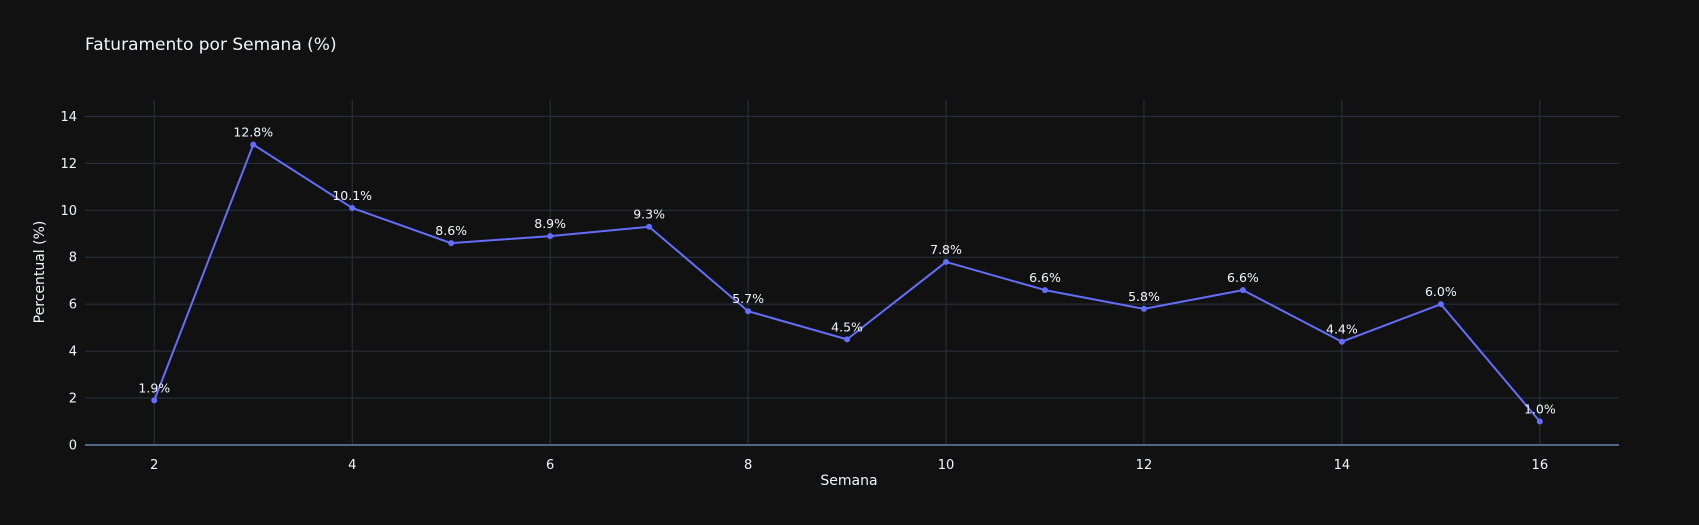 The height and width of the screenshot is (525, 1699). What do you see at coordinates (68, 211) in the screenshot?
I see `y-tick-label: 10` at bounding box center [68, 211].